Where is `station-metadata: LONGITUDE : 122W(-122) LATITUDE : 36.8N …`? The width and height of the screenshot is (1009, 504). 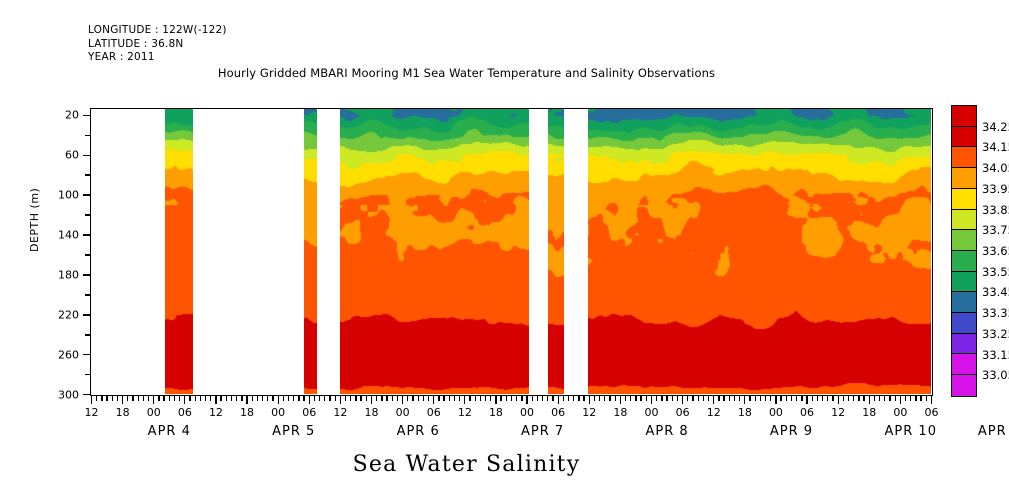
station-metadata: LONGITUDE : 122W(-122) LATITUDE : 36.8N … is located at coordinates (157, 44).